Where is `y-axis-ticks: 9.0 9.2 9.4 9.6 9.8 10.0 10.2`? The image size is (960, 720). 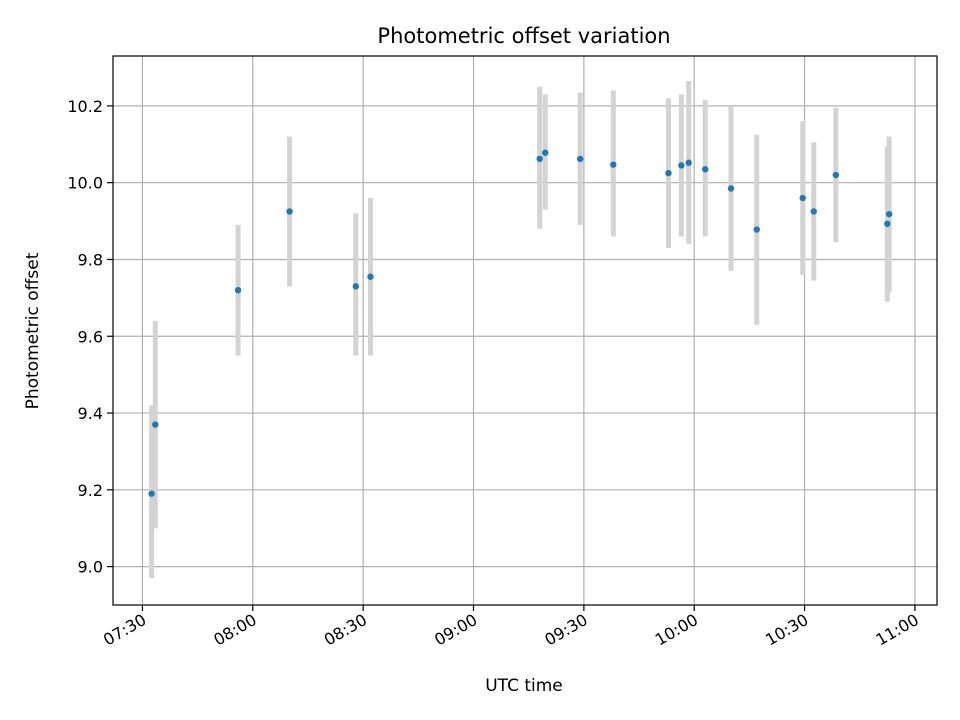
y-axis-ticks: 9.0 9.2 9.4 9.6 9.8 10.0 10.2 is located at coordinates (90, 337).